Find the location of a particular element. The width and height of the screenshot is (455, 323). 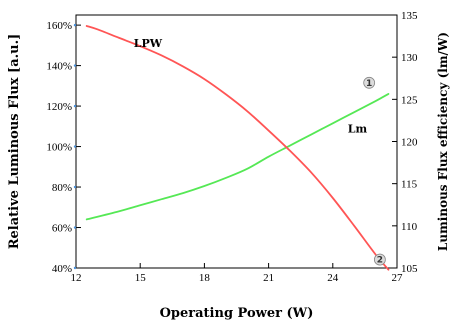

series-label-lpw: LPW is located at coordinates (148, 43).